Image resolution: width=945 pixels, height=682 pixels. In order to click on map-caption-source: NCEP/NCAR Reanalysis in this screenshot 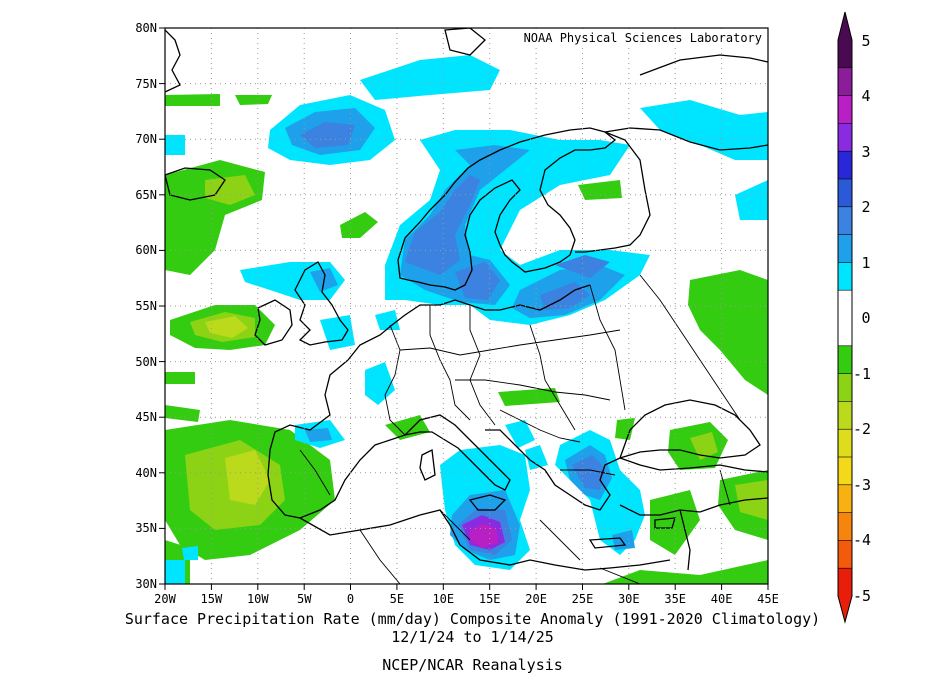, I will do `click(472, 665)`.